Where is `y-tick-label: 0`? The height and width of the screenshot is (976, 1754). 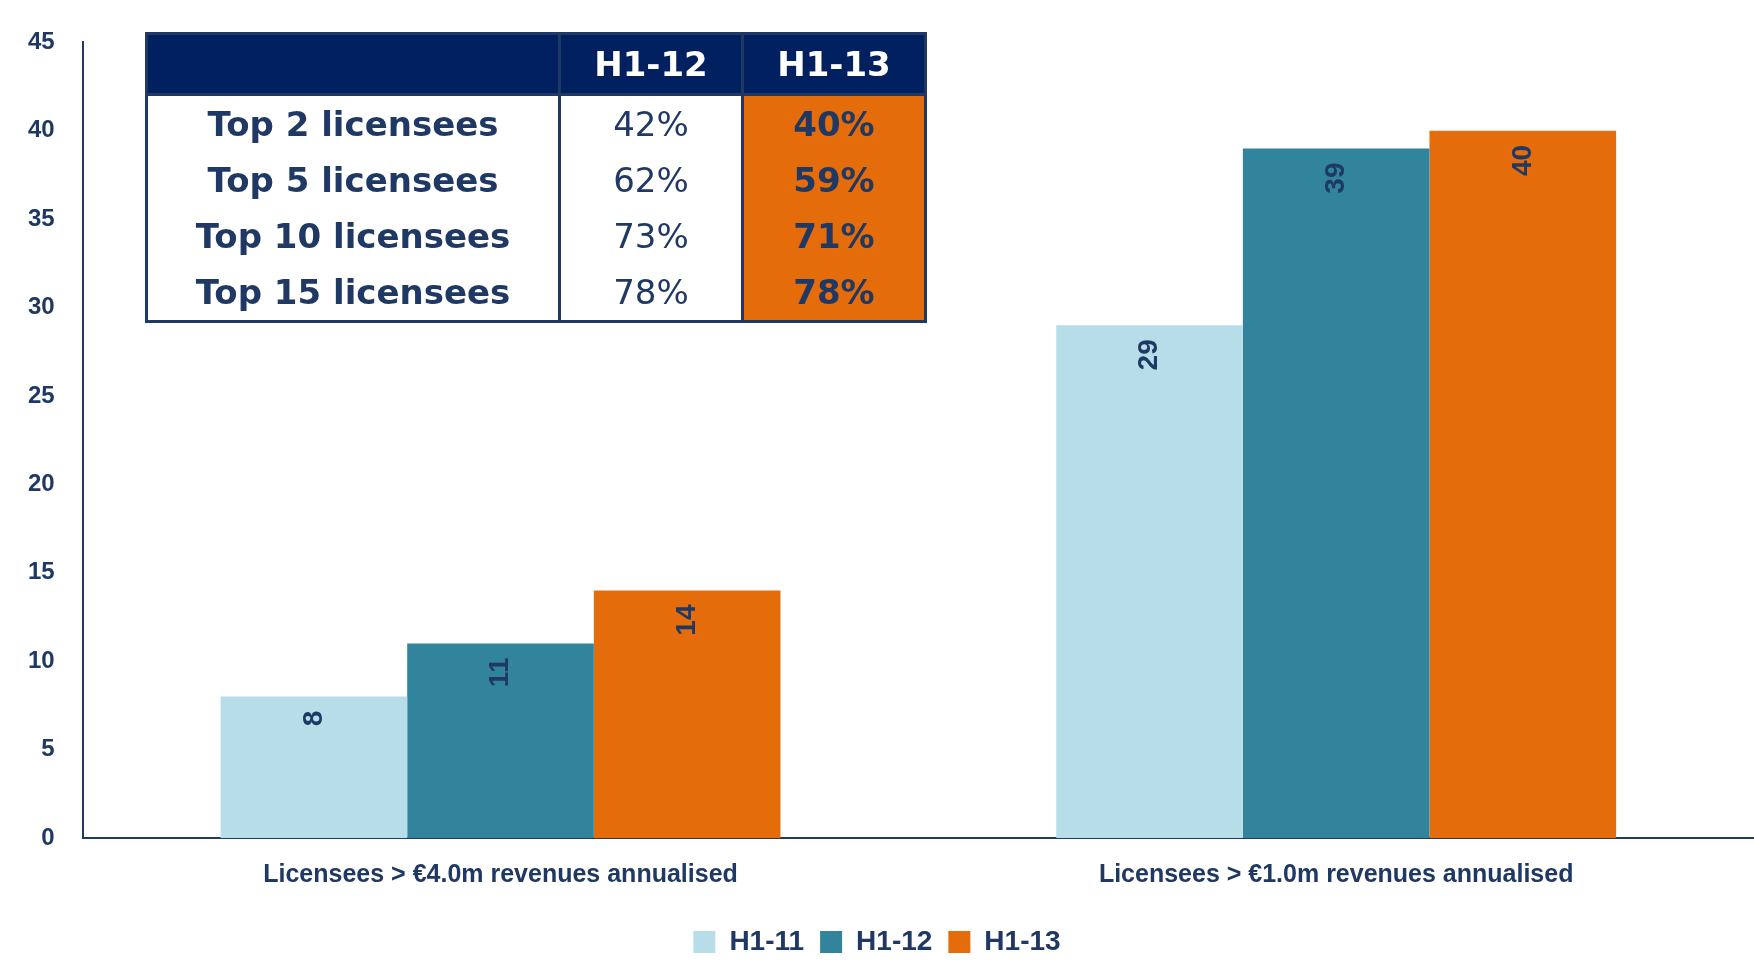
y-tick-label: 0 is located at coordinates (48, 836).